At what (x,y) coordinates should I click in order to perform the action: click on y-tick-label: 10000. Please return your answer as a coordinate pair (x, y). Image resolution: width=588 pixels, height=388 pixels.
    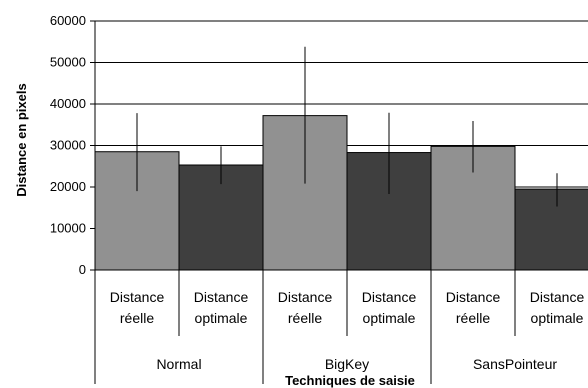
    Looking at the image, I should click on (68, 228).